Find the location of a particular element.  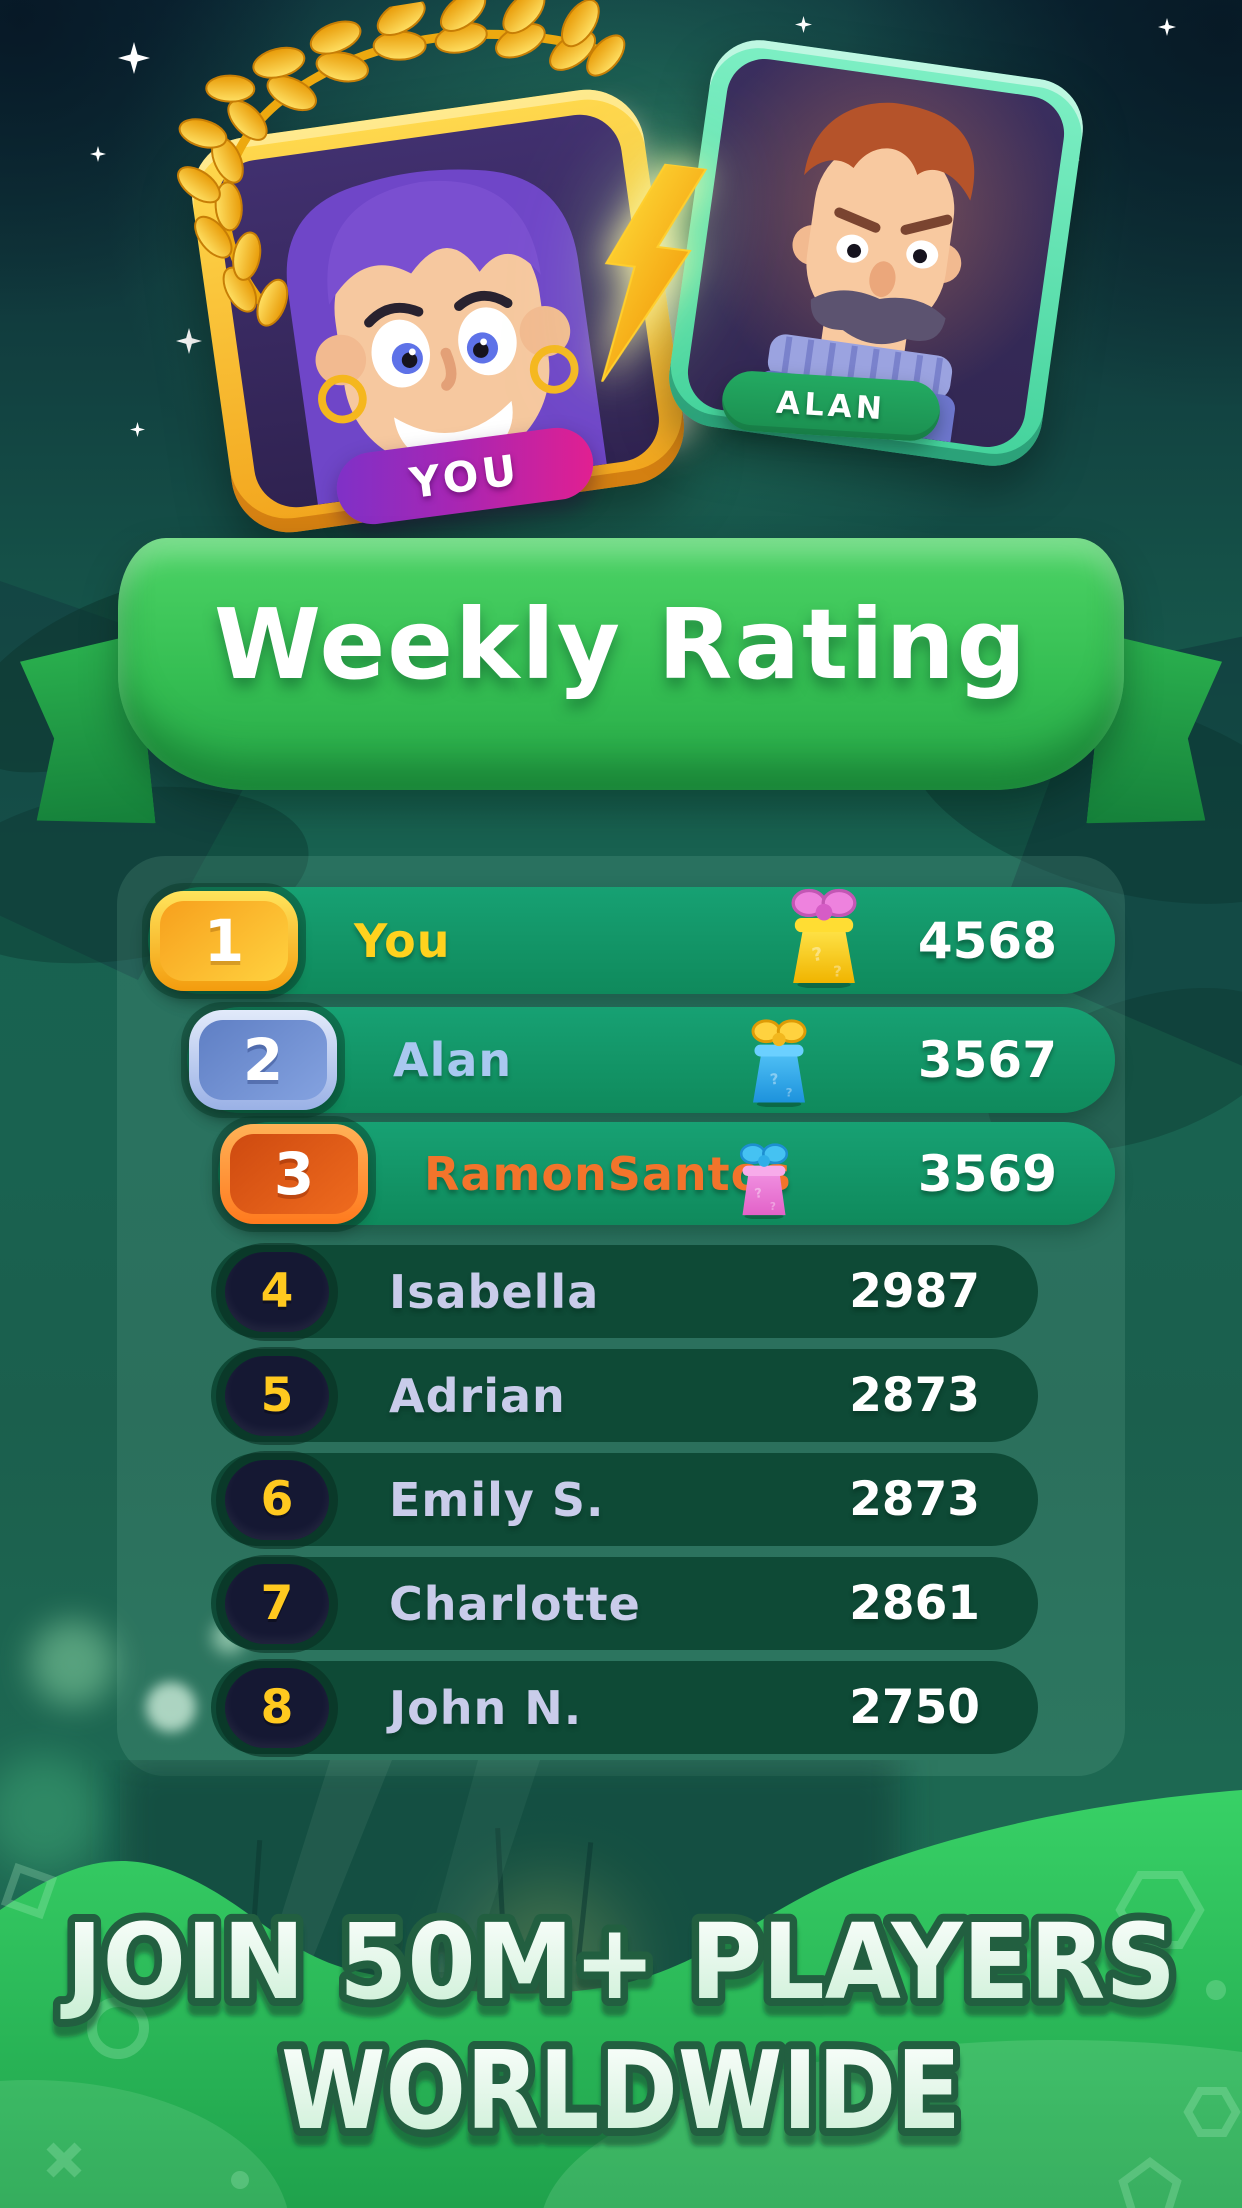

player-name: Emily S. is located at coordinates (497, 1499).